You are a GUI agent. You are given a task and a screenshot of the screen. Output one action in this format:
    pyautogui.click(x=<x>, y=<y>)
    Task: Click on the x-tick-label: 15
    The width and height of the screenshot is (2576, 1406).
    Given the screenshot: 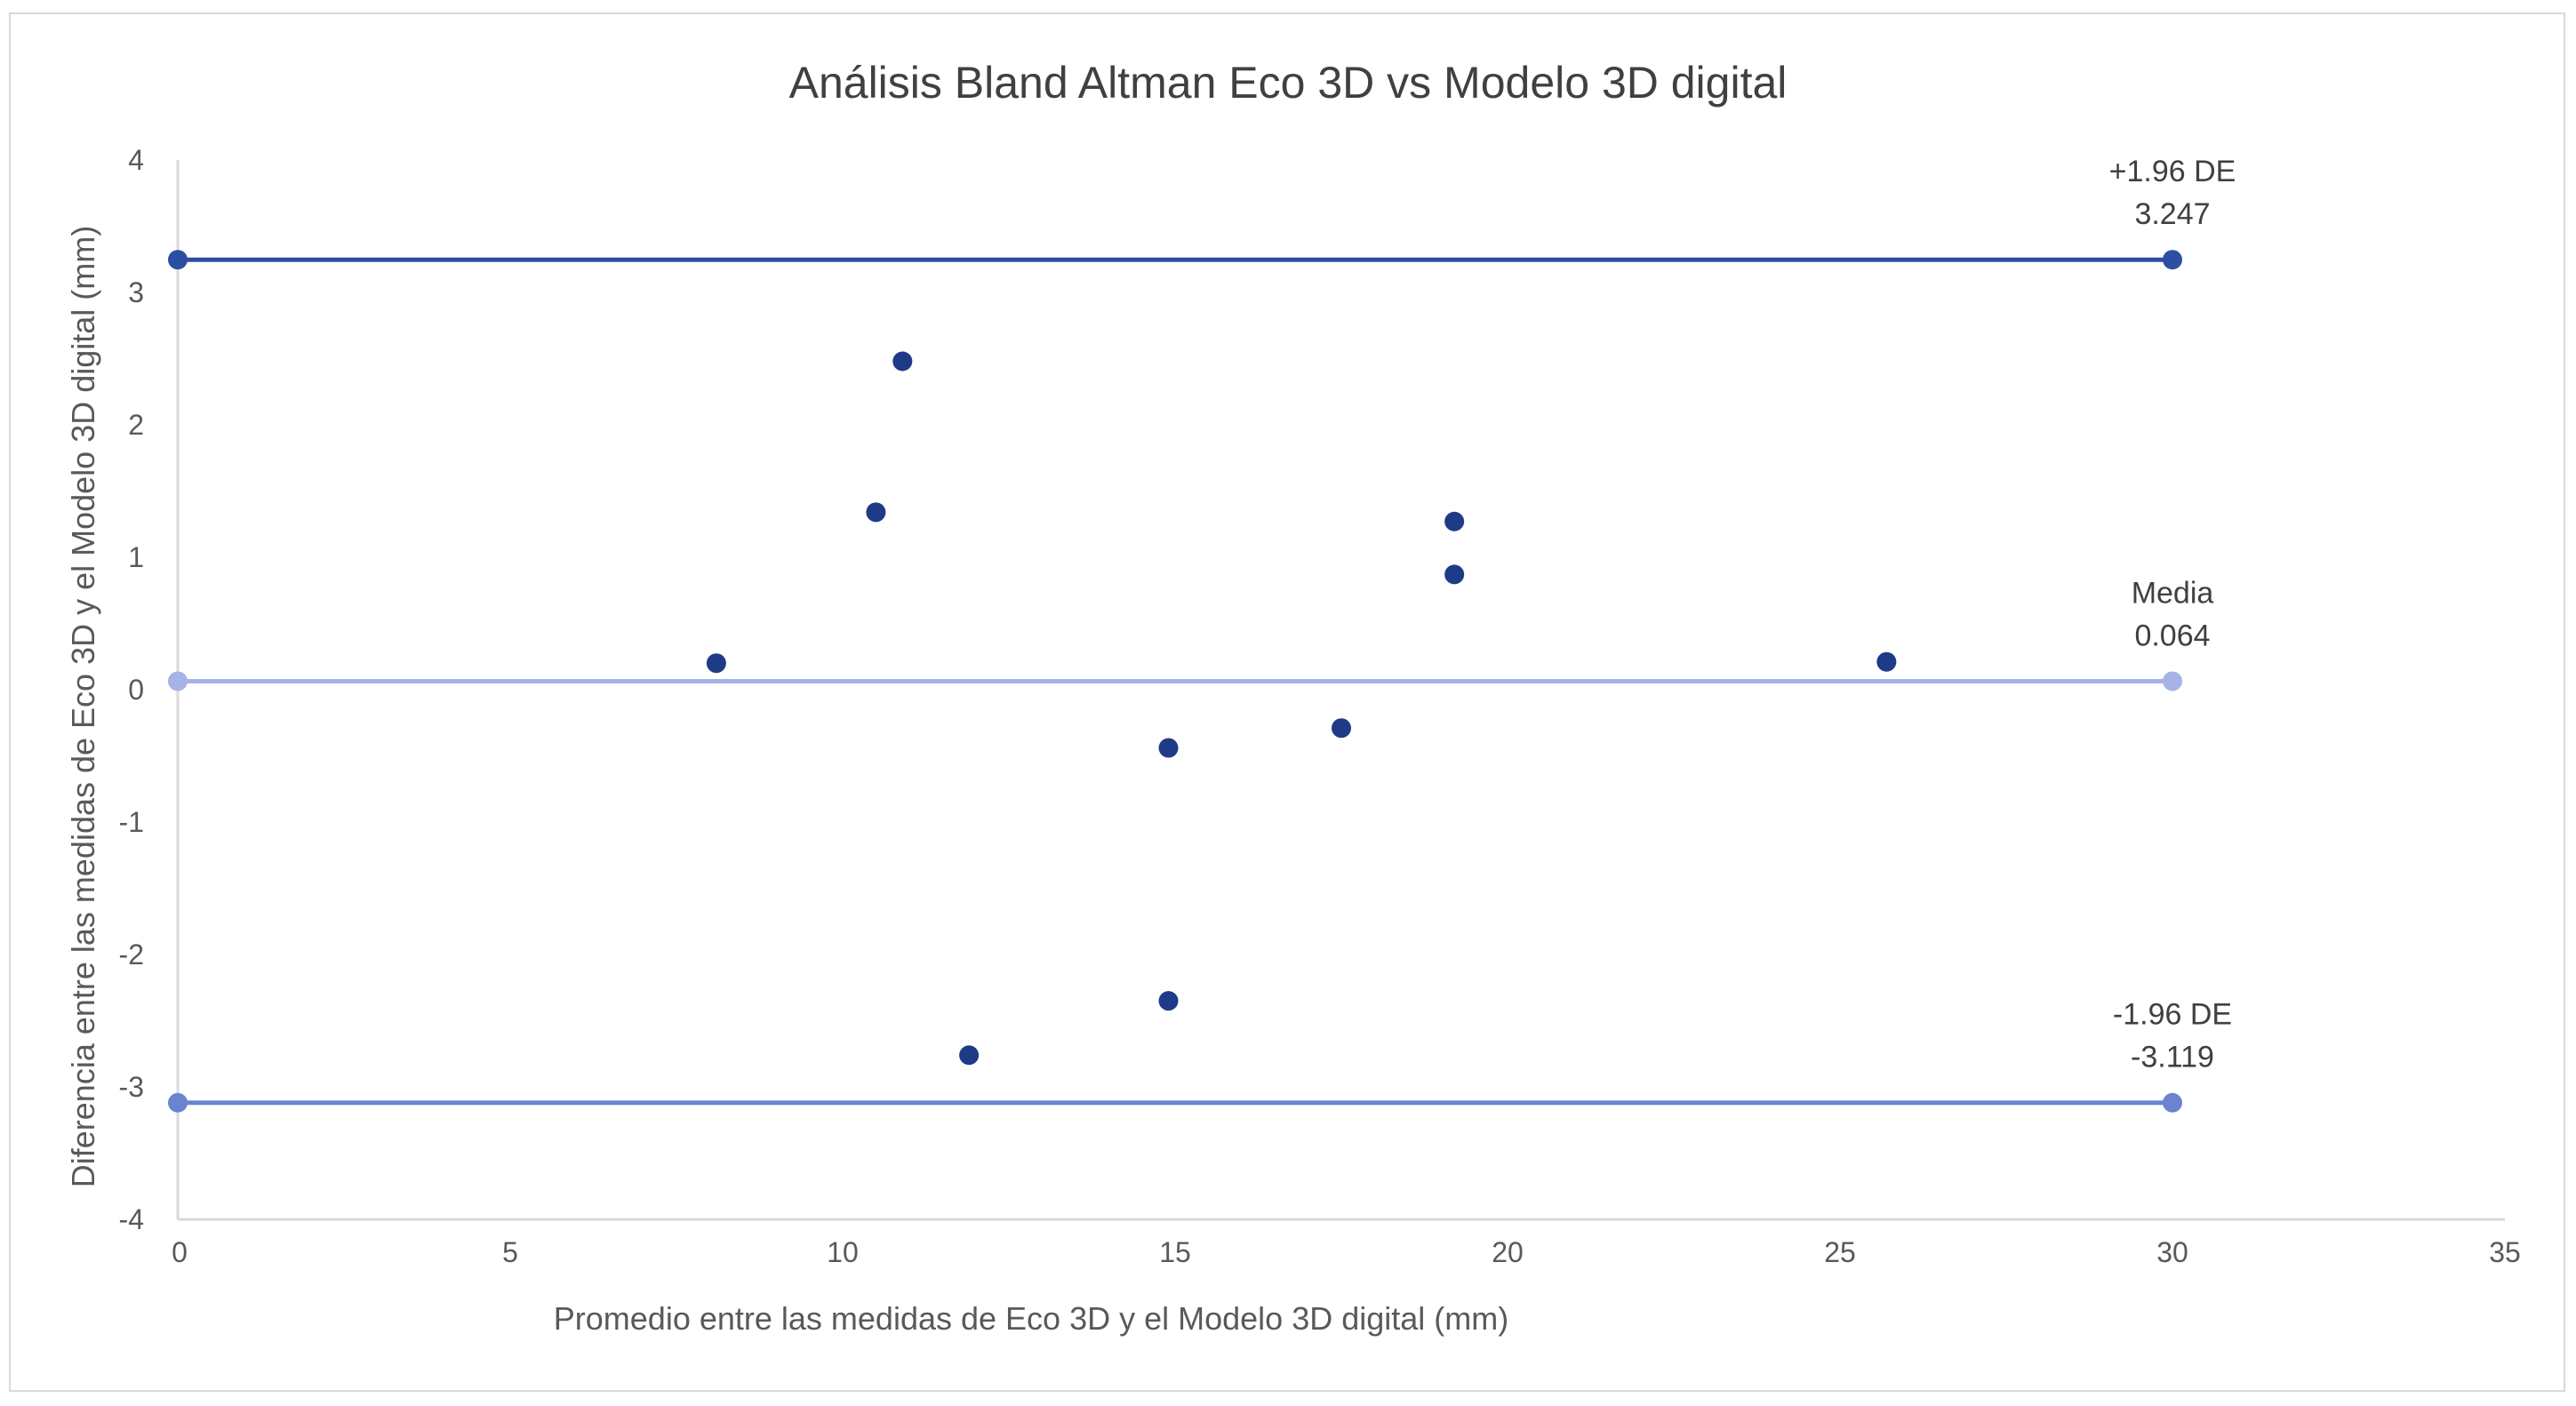 What is the action you would take?
    pyautogui.click(x=1175, y=1252)
    